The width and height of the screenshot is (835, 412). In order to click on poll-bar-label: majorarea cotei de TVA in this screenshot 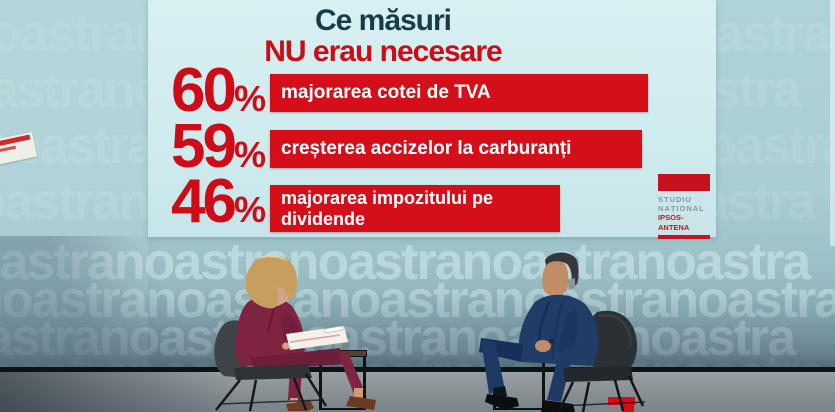, I will do `click(386, 93)`.